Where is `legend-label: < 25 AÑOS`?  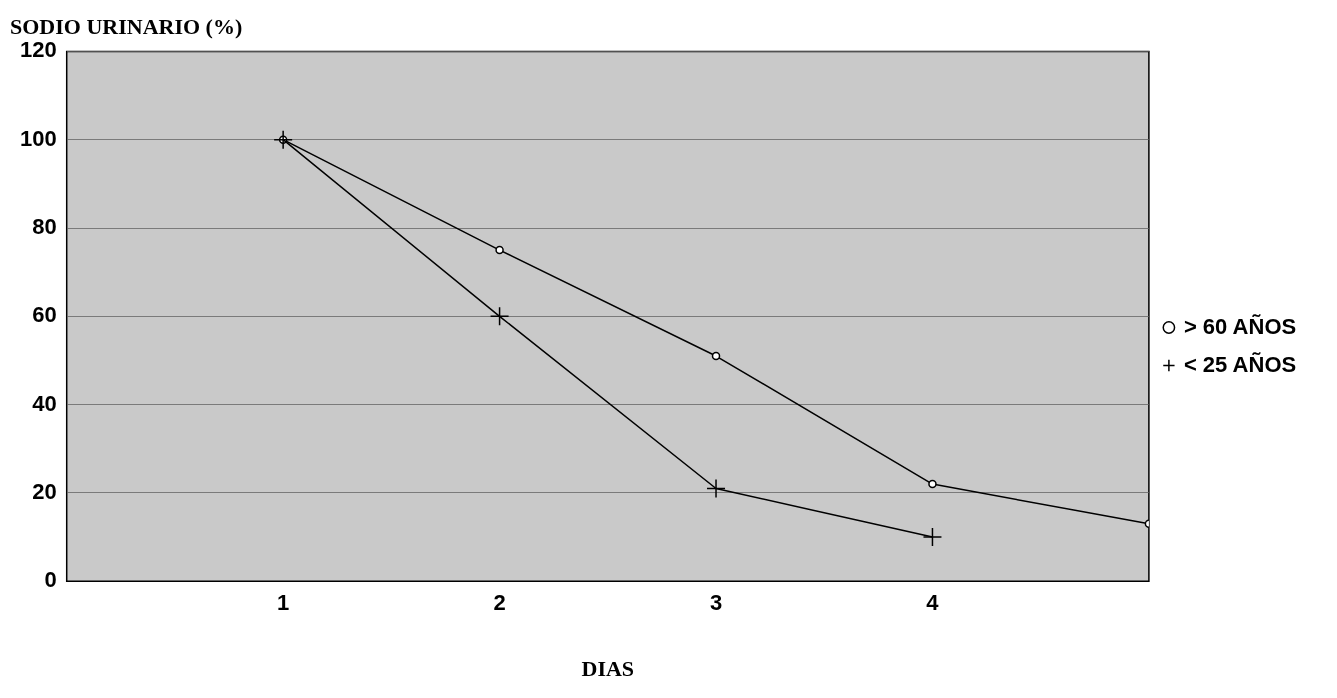
legend-label: < 25 AÑOS is located at coordinates (1240, 364).